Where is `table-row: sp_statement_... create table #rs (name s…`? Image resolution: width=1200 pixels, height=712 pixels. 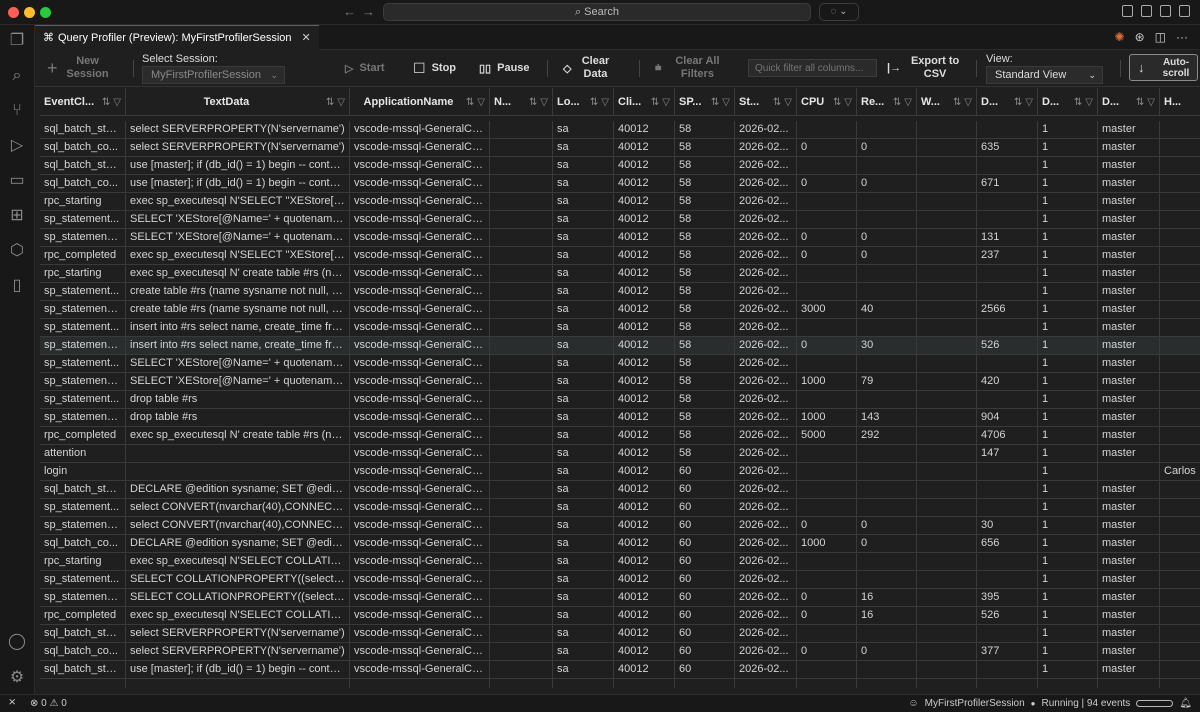
table-row: sp_statement_... create table #rs (name s… is located at coordinates (620, 310).